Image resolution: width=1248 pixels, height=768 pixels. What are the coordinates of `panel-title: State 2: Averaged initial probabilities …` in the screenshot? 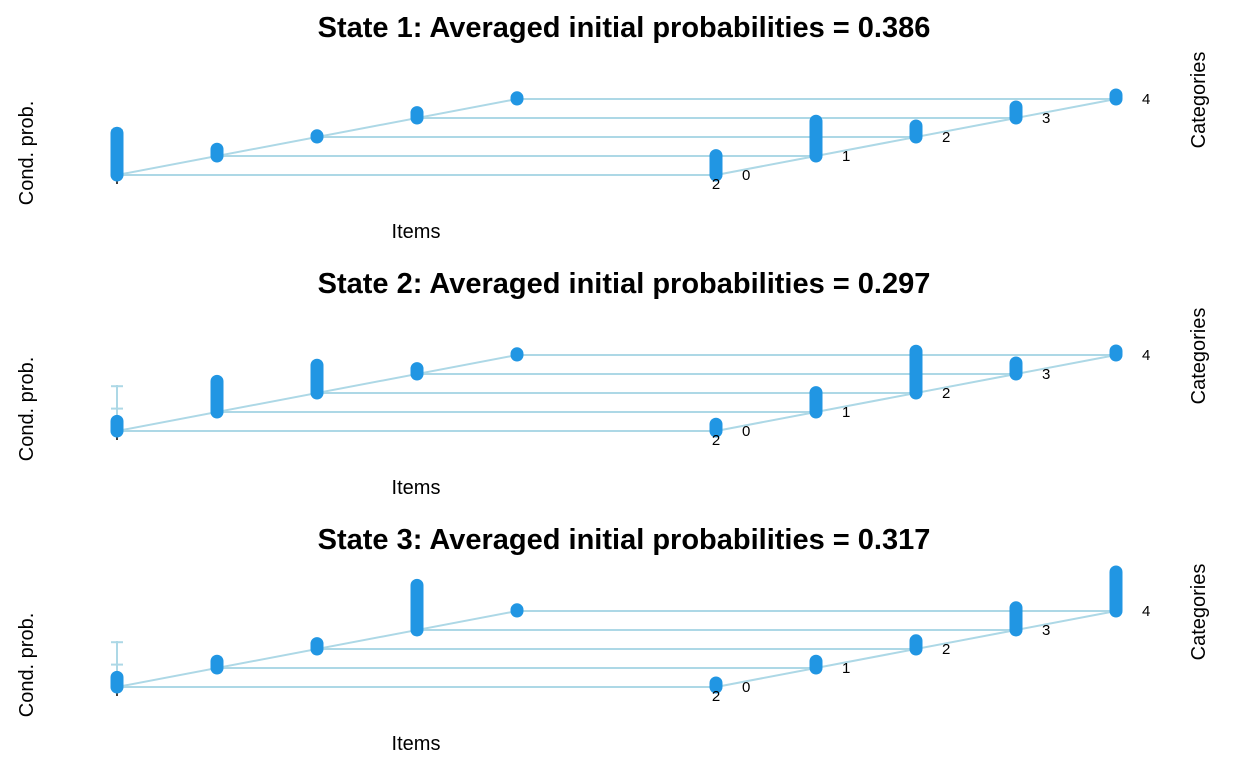 It's located at (624, 284).